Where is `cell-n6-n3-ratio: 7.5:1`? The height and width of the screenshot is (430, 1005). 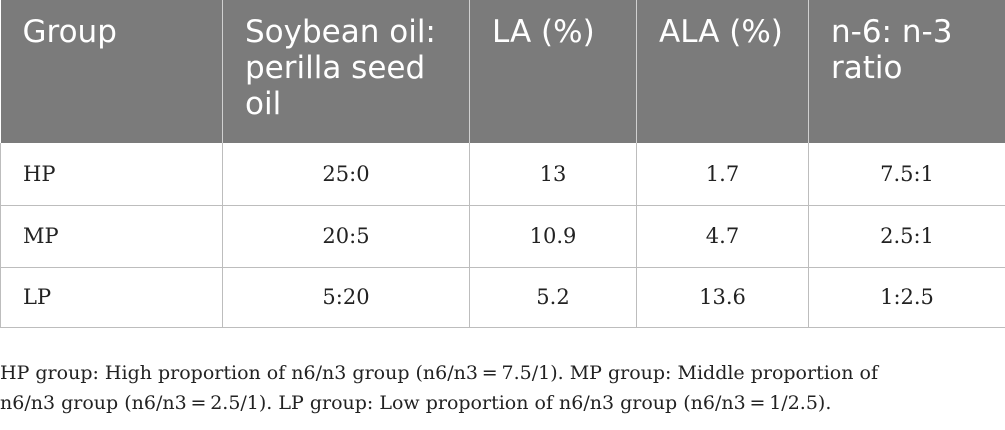
cell-n6-n3-ratio: 7.5:1 is located at coordinates (906, 174).